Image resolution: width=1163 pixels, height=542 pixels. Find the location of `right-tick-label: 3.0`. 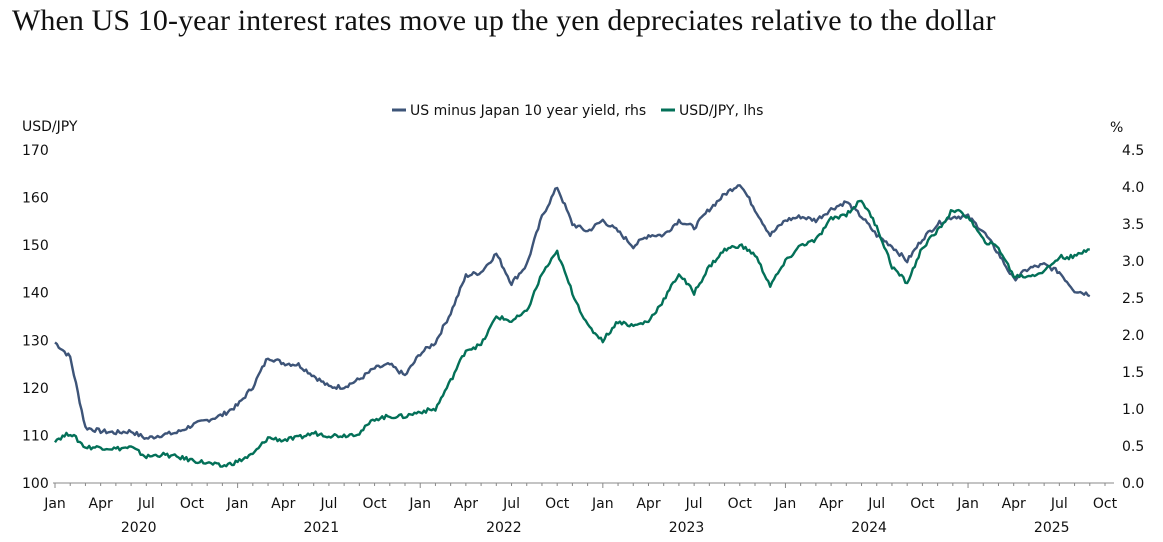

right-tick-label: 3.0 is located at coordinates (1133, 262).